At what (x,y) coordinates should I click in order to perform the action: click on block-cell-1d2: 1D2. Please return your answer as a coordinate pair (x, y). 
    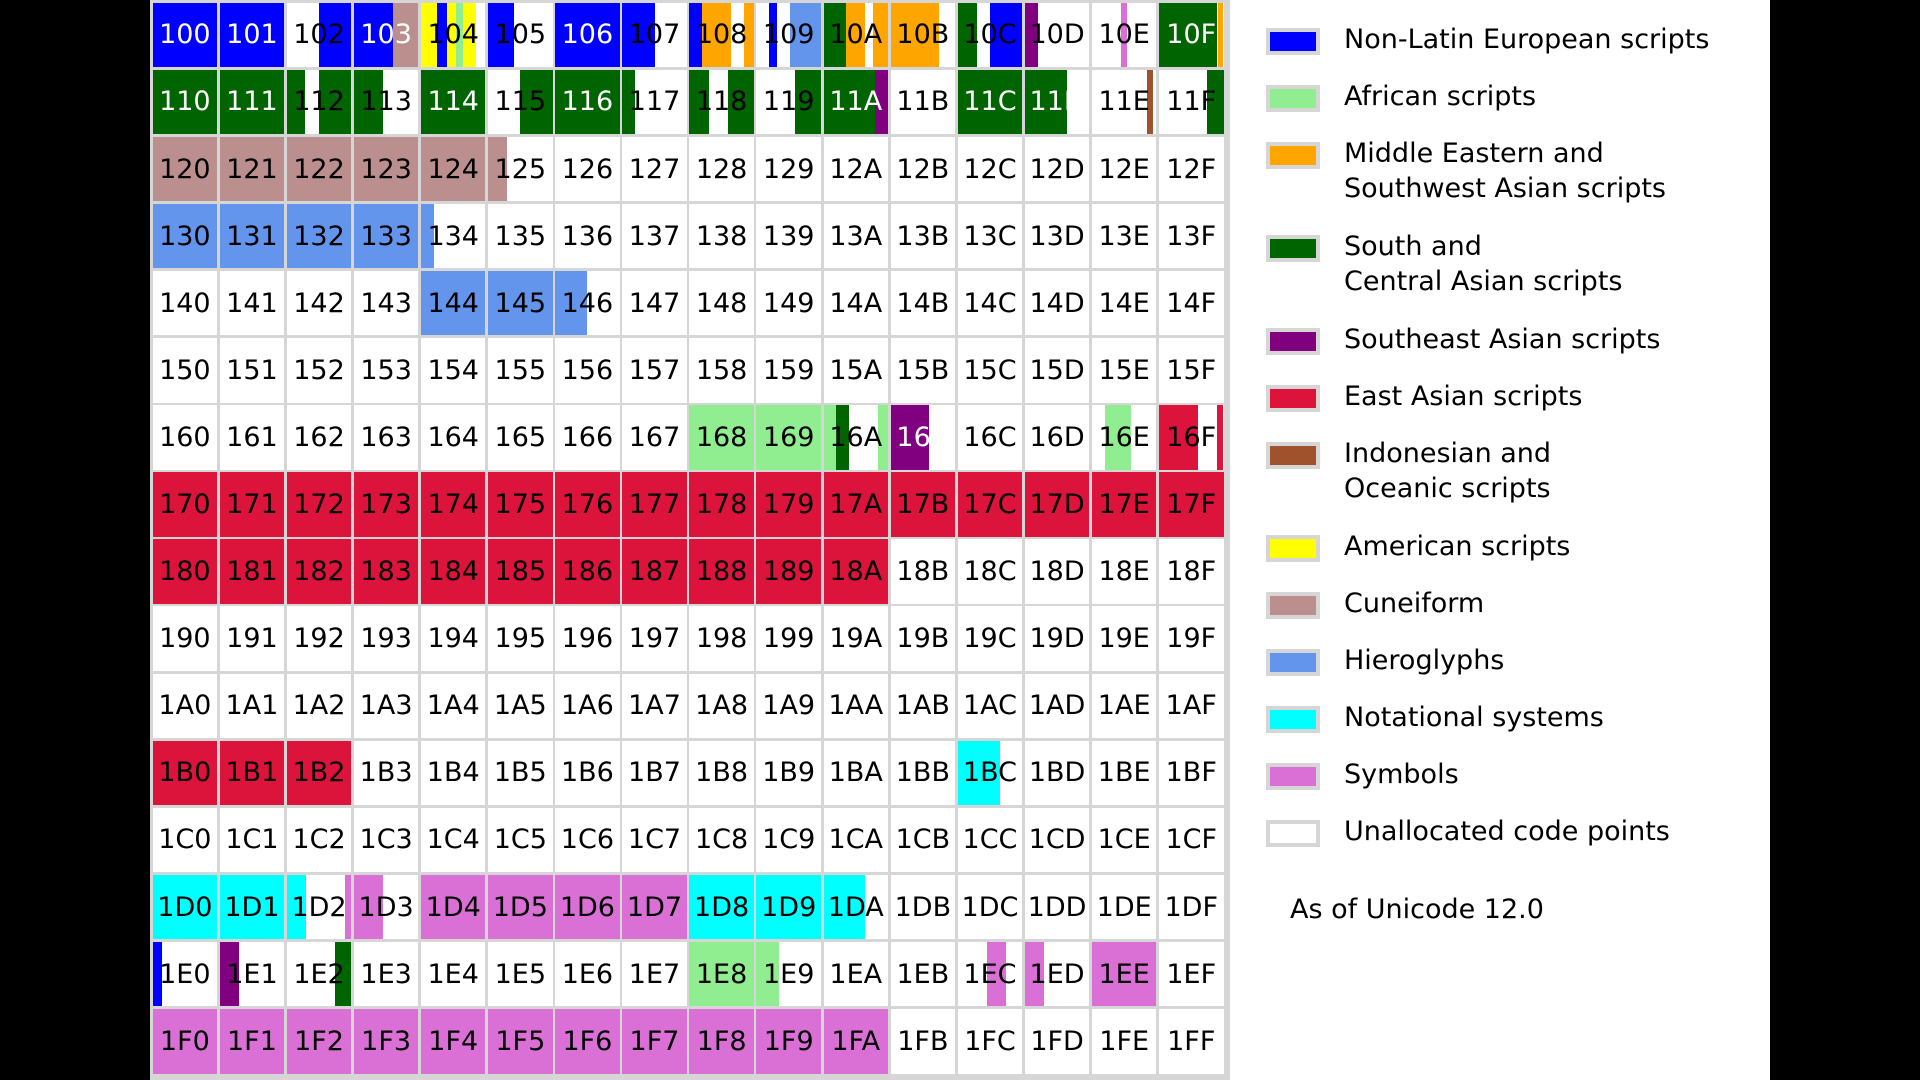
    Looking at the image, I should click on (319, 907).